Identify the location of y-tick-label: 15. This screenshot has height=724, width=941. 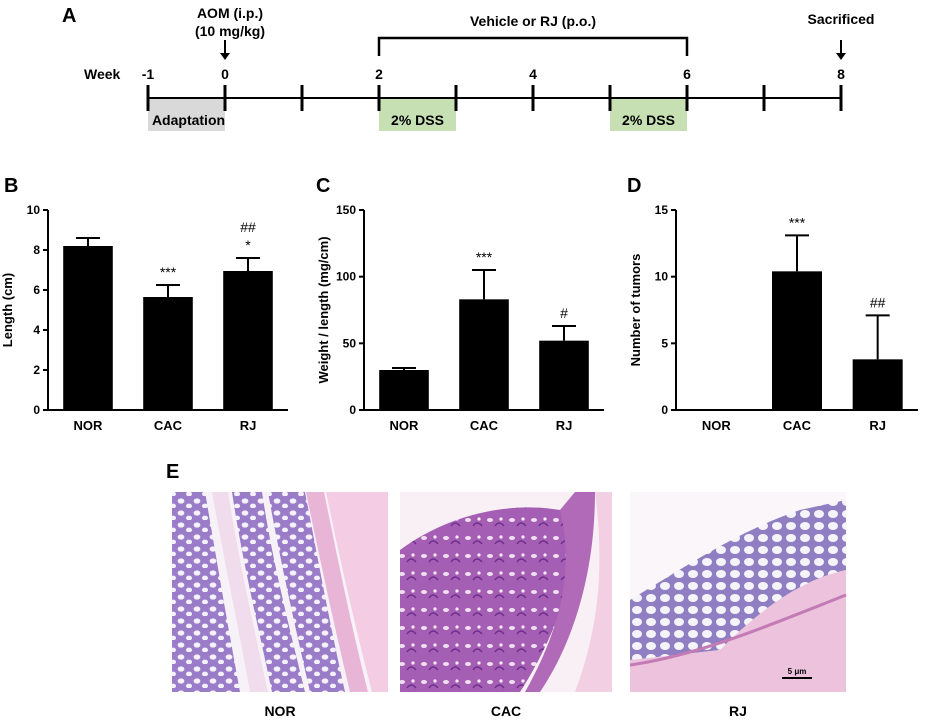
(662, 210).